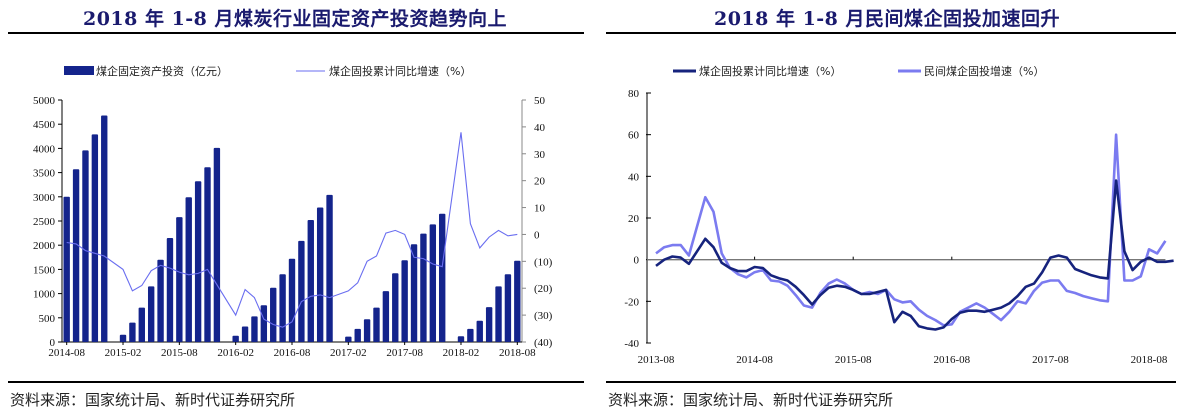  What do you see at coordinates (400, 71) in the screenshot?
I see `legend-label-line: 煤企固投累计同比增速（%）` at bounding box center [400, 71].